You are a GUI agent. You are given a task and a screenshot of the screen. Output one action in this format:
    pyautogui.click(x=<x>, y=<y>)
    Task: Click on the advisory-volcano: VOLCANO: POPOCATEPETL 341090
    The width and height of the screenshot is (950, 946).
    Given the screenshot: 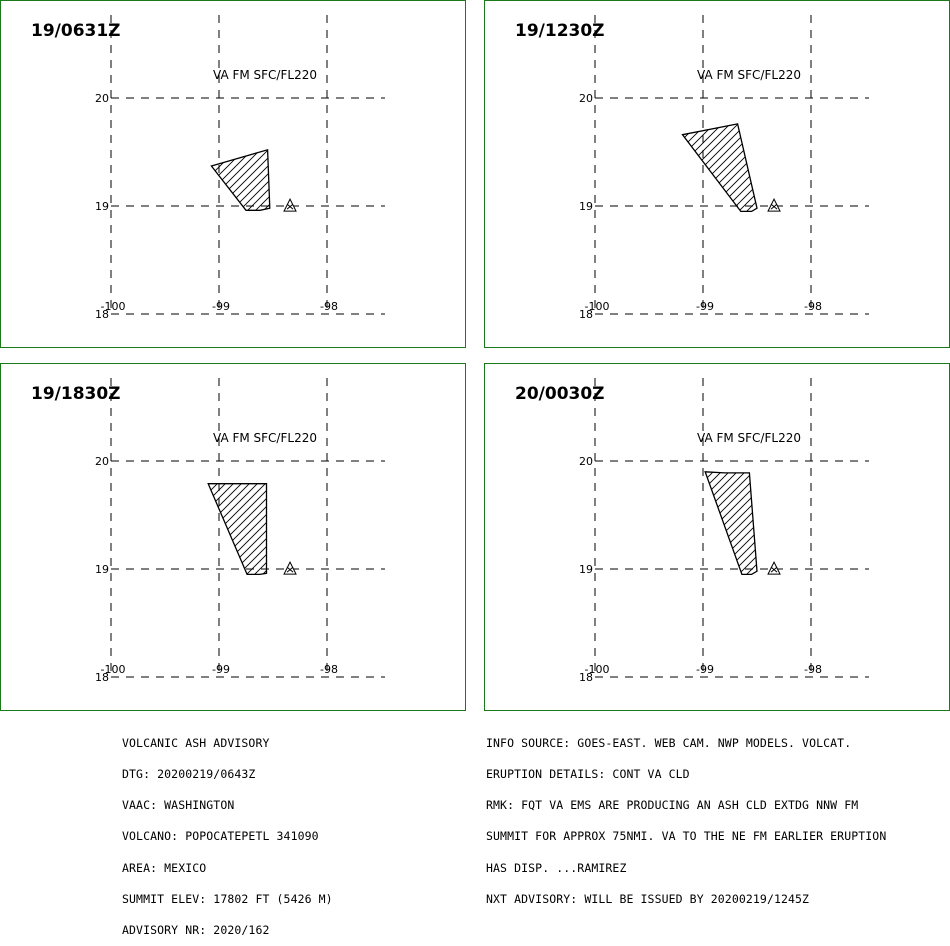 What is the action you would take?
    pyautogui.click(x=220, y=836)
    